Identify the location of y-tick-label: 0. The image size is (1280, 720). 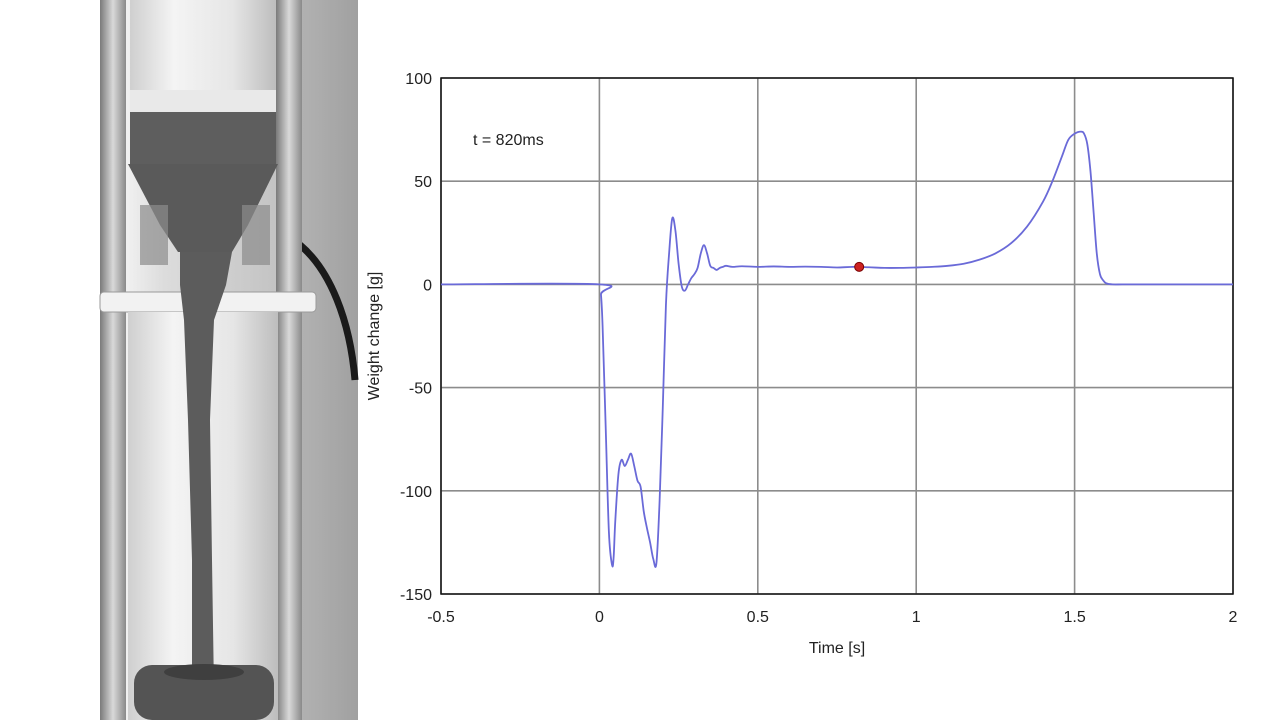
(427, 285).